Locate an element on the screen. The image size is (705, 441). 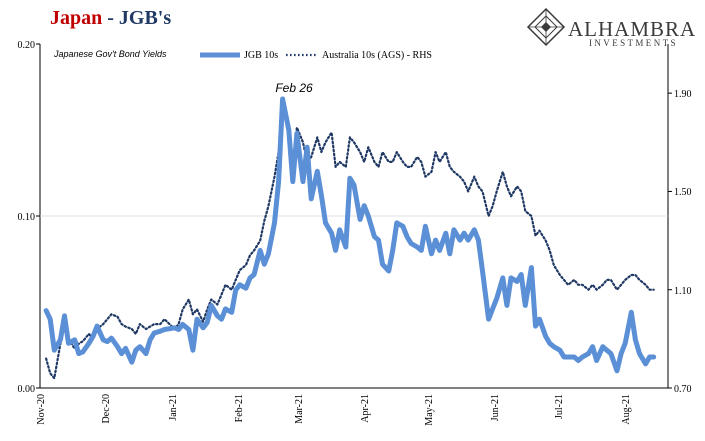
left-axis-ticks: 0.00 0.10 0.20 is located at coordinates (27, 217).